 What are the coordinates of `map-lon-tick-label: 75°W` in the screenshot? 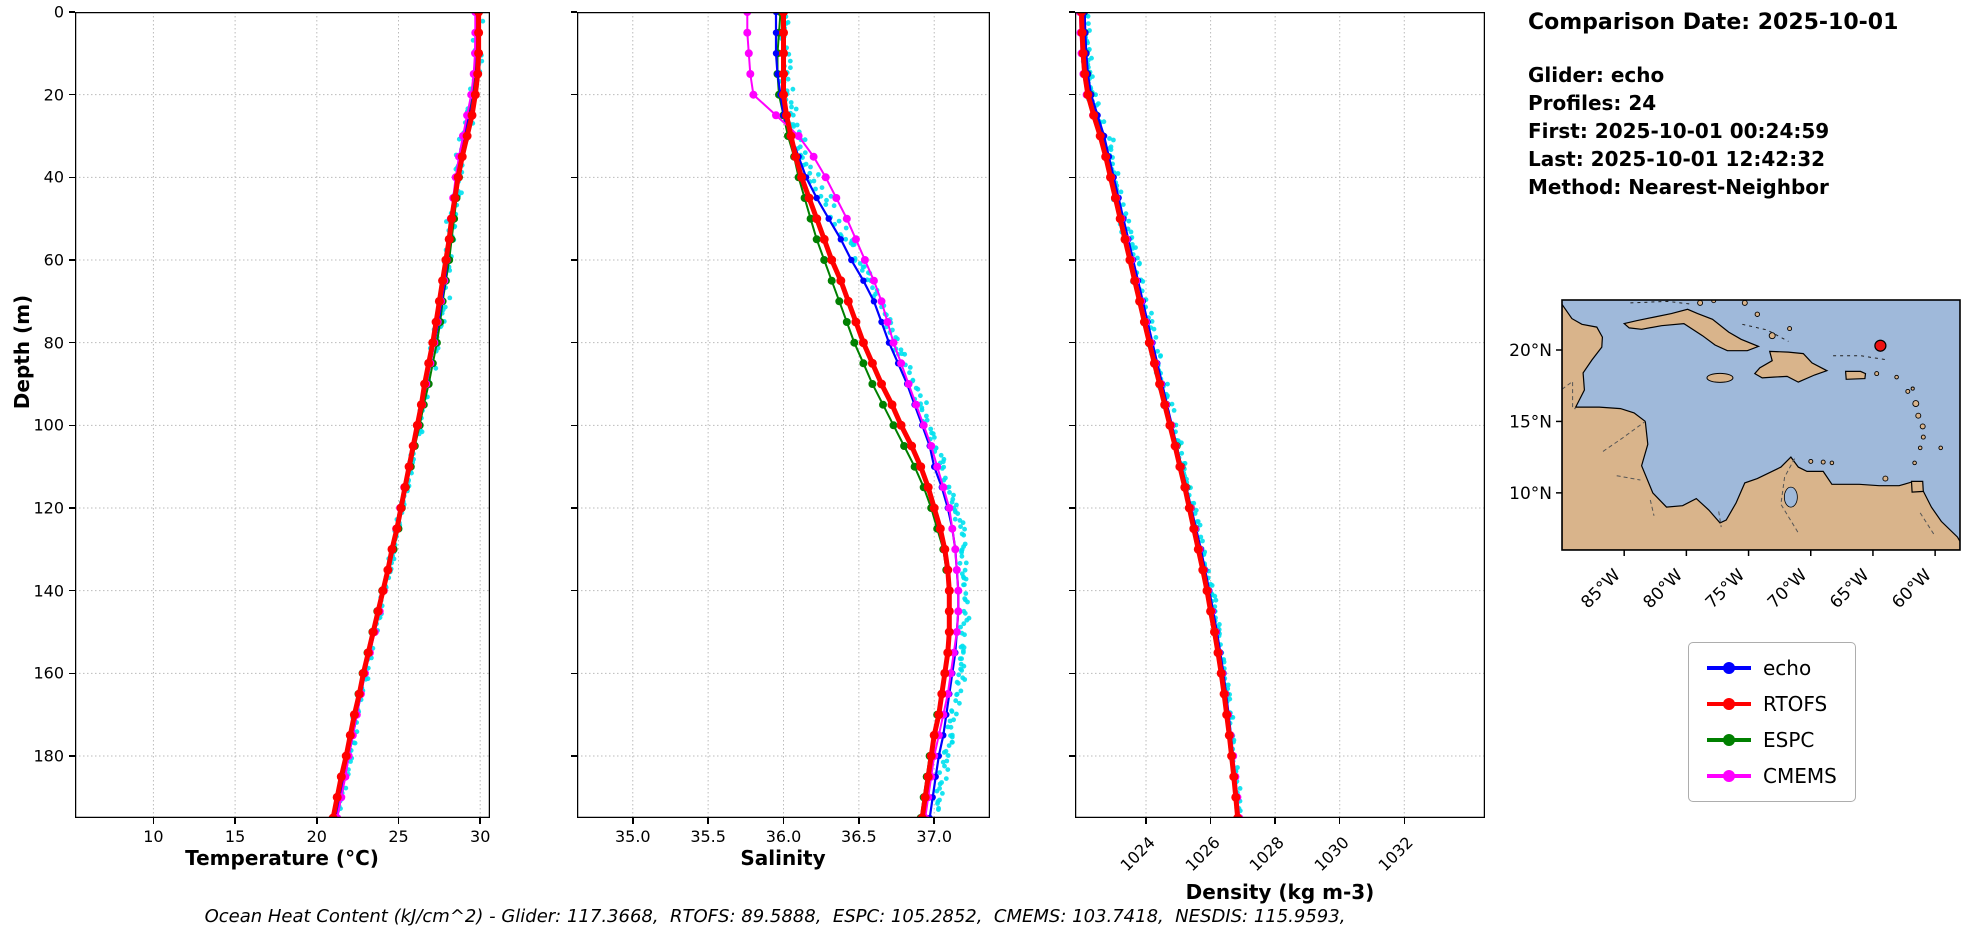 It's located at (1725, 588).